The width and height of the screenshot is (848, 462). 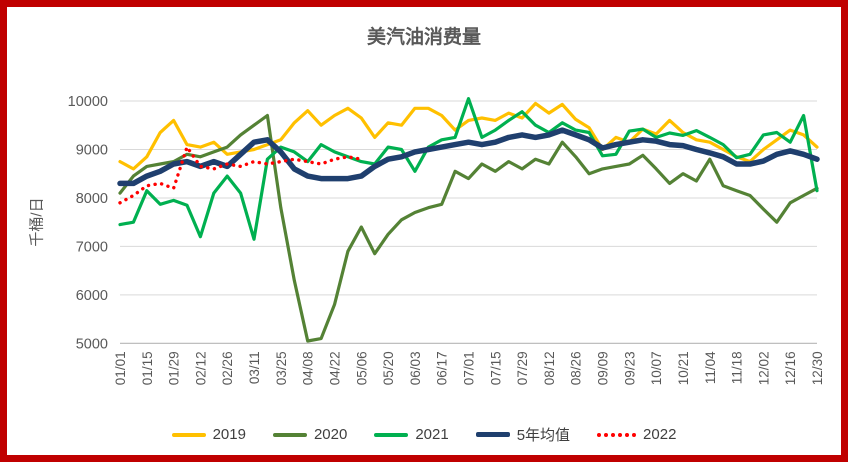 I want to click on legend-item-2022: 2022, so click(x=636, y=434).